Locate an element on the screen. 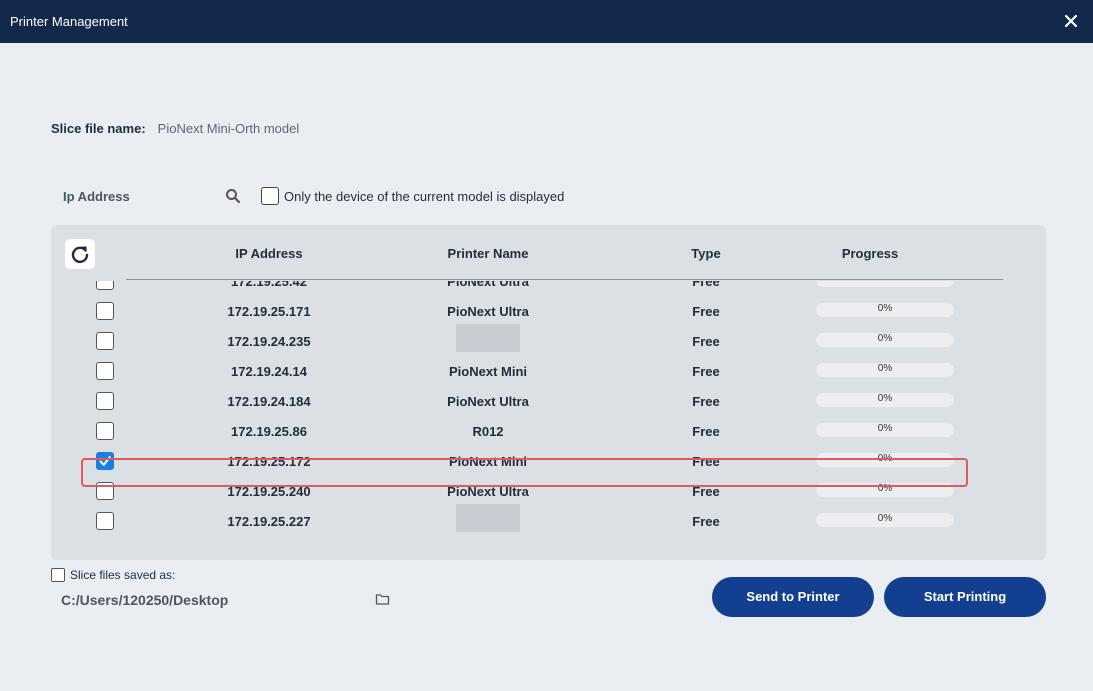  header-divider is located at coordinates (564, 279).